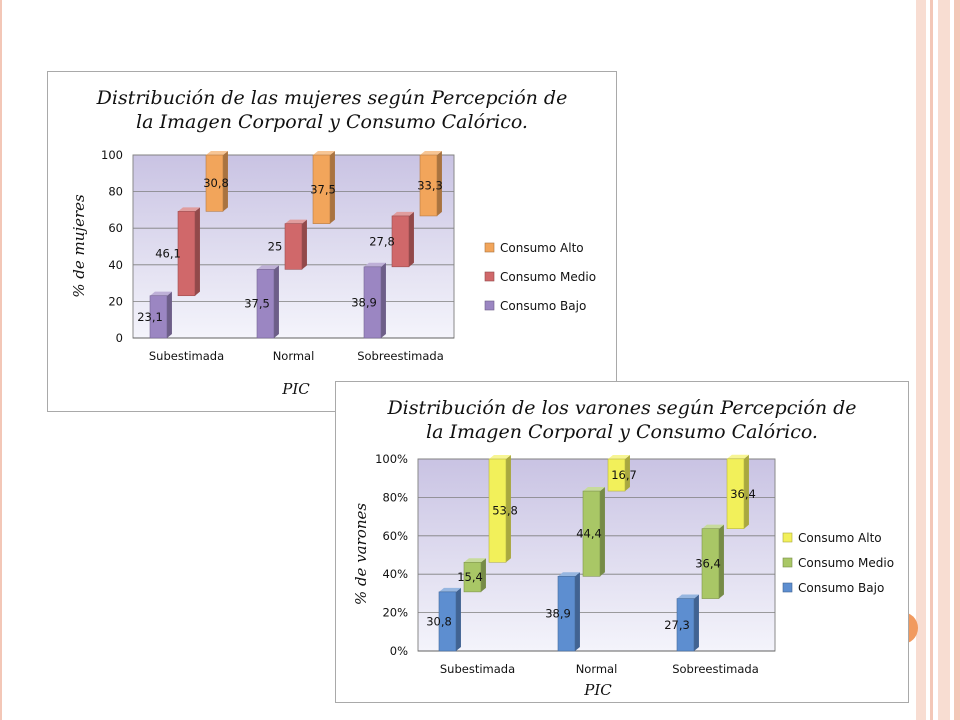 This screenshot has height=720, width=960. I want to click on y-tick-label: 100, so click(112, 155).